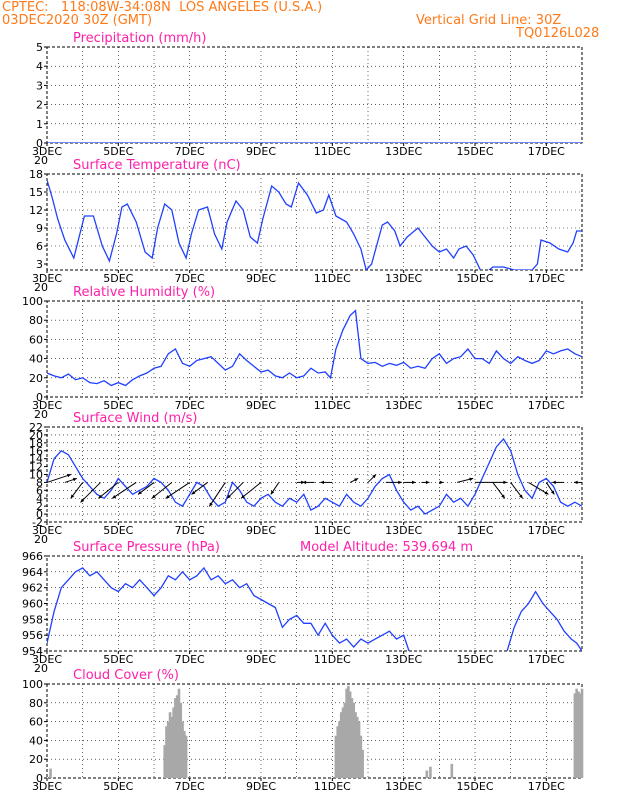 This screenshot has height=800, width=618. Describe the element at coordinates (314, 731) in the screenshot. I see `cloud-frame` at that location.